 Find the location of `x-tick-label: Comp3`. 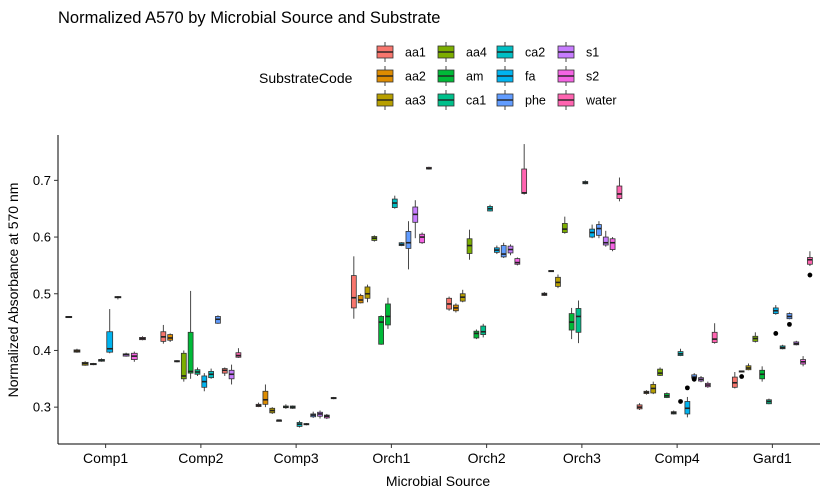

x-tick-label: Comp3 is located at coordinates (296, 458).